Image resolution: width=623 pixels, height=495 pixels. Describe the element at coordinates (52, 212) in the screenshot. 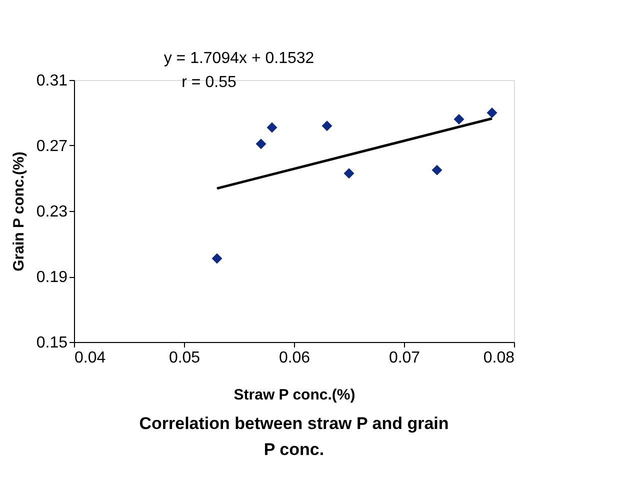

I see `y-tick-label: 0.23` at that location.